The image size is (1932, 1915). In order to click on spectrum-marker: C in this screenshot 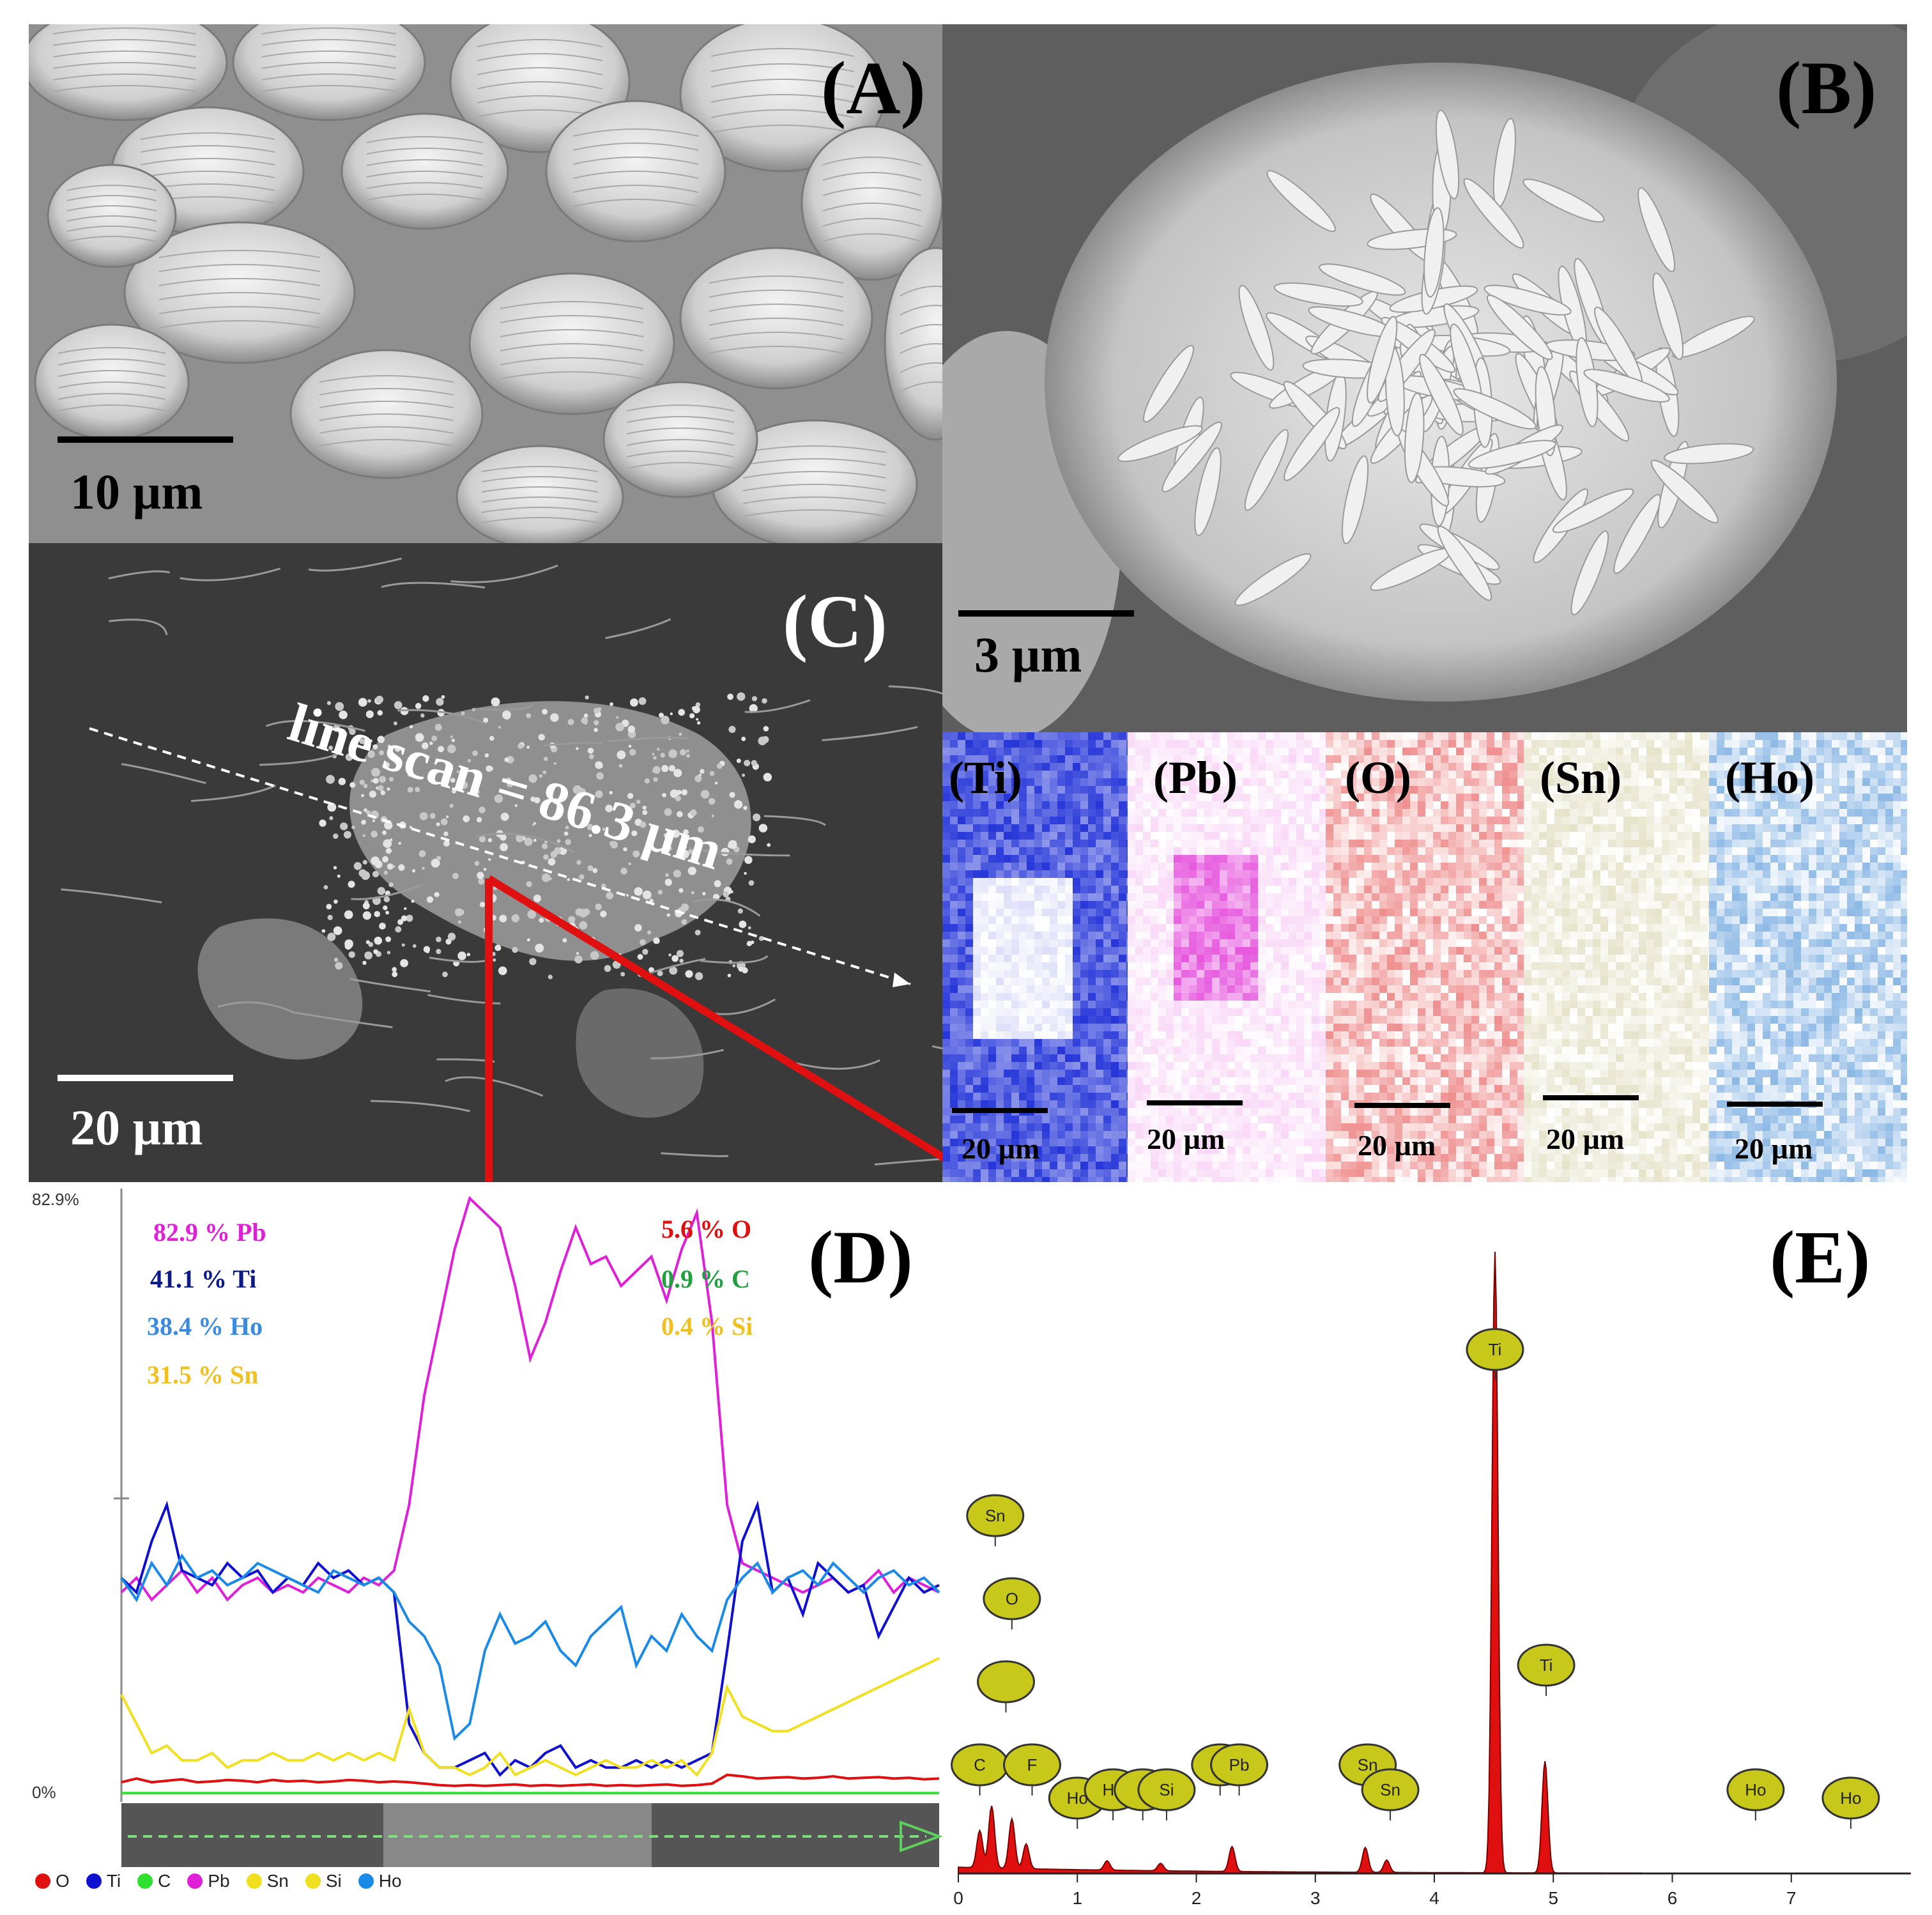, I will do `click(980, 1769)`.